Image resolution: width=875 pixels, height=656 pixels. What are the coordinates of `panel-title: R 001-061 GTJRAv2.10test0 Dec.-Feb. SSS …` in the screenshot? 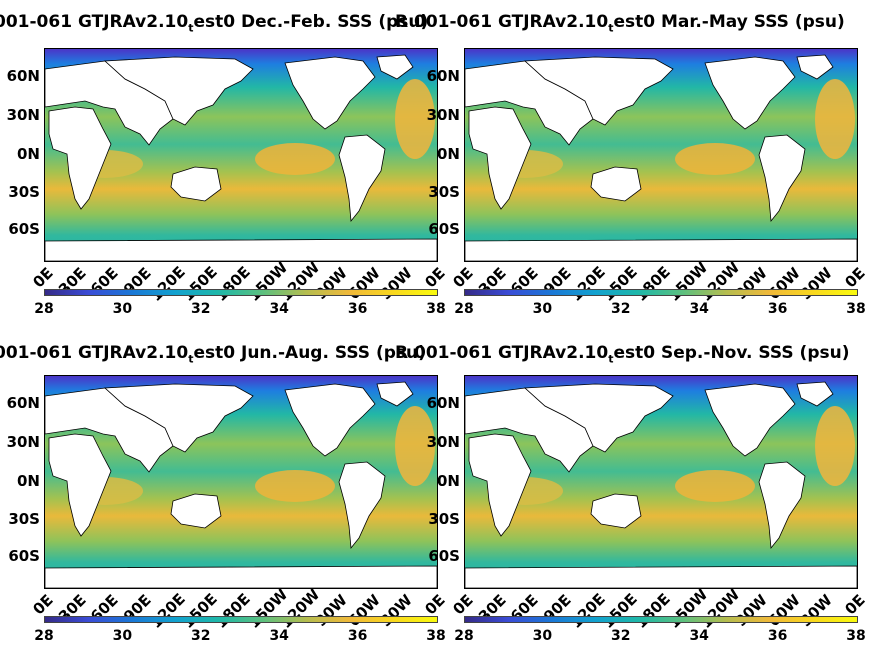 It's located at (214, 23).